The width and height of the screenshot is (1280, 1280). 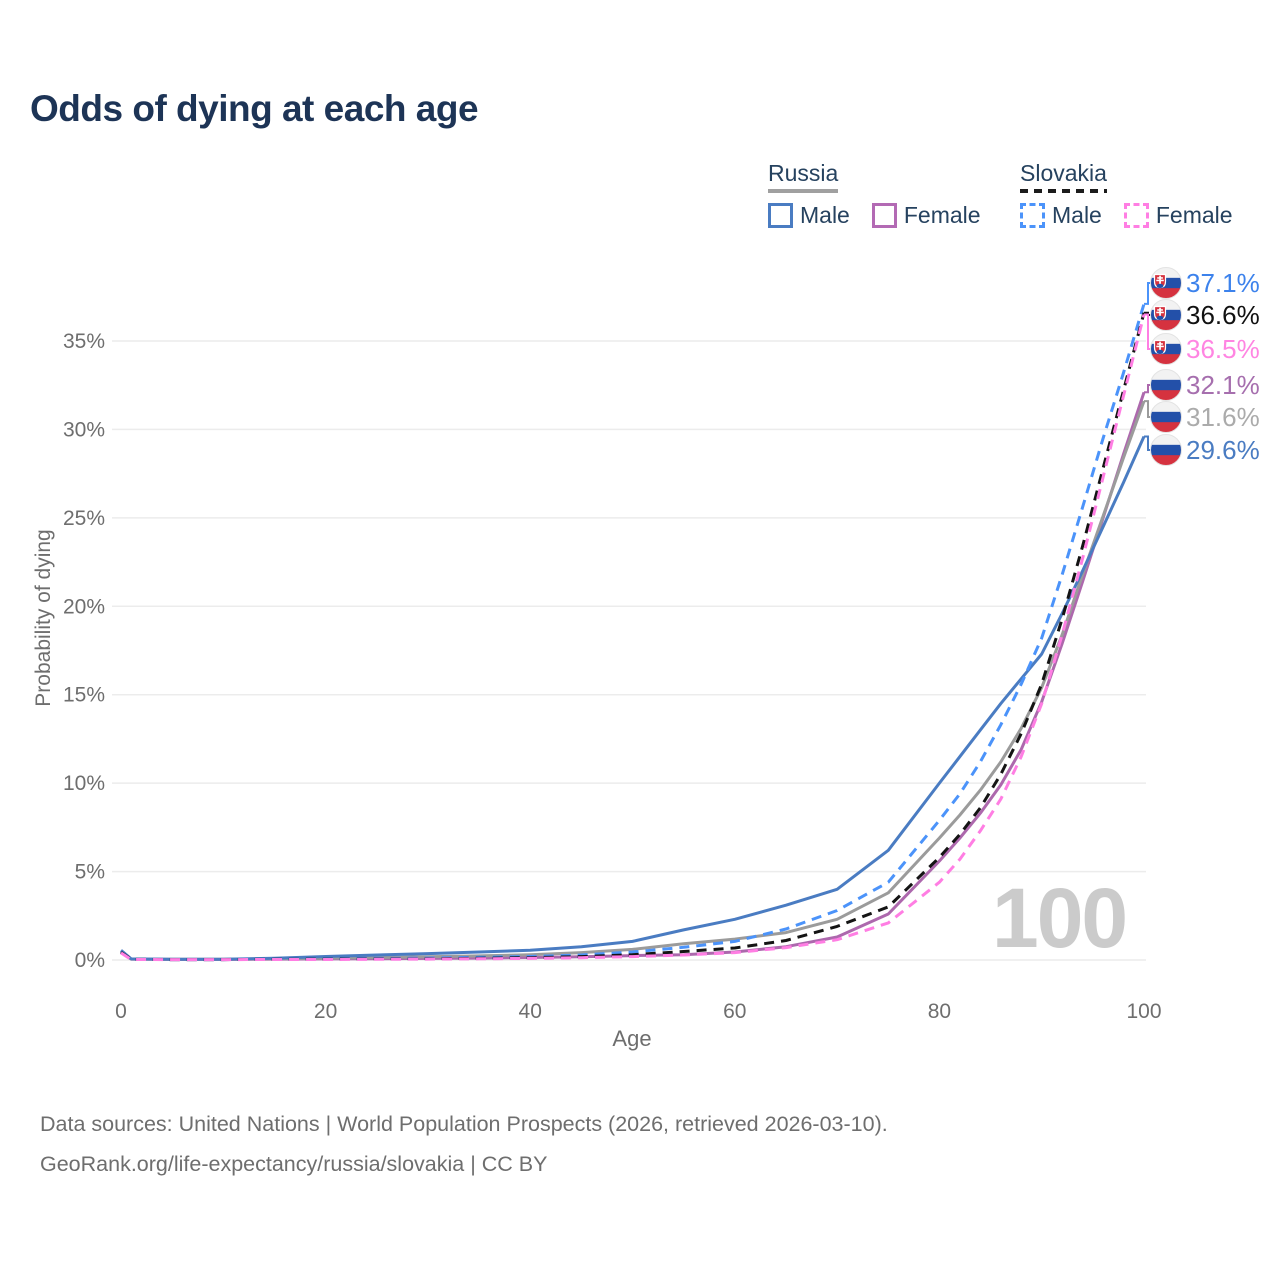 What do you see at coordinates (1063, 191) in the screenshot?
I see `legend-line-sample-slovakia` at bounding box center [1063, 191].